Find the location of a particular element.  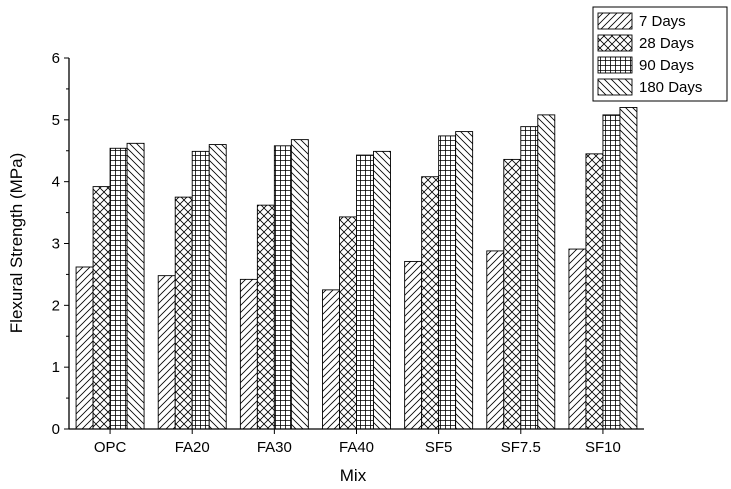

x-axis-title: Mix is located at coordinates (353, 475).